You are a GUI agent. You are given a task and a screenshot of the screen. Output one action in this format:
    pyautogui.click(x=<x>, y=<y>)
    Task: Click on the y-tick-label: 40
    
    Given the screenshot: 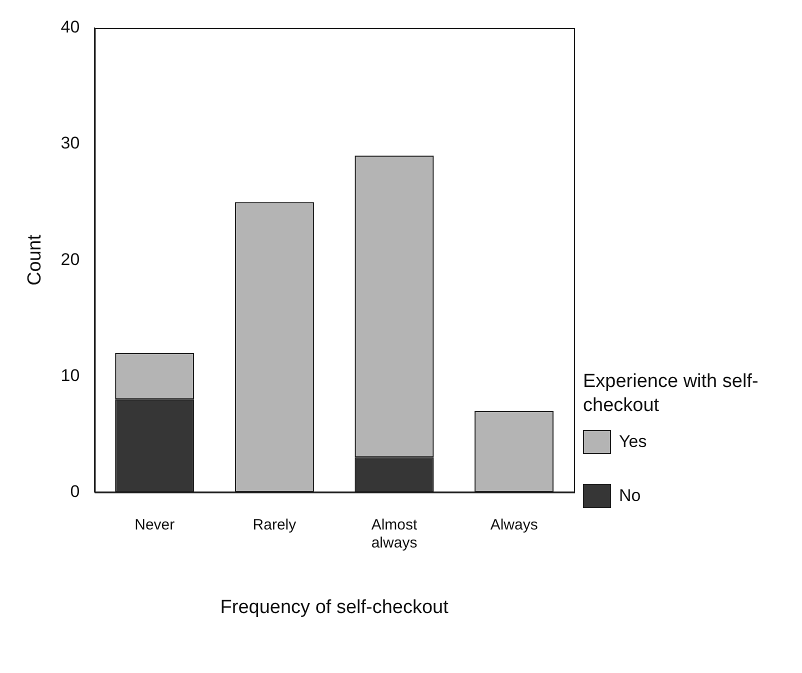 What is the action you would take?
    pyautogui.click(x=70, y=27)
    